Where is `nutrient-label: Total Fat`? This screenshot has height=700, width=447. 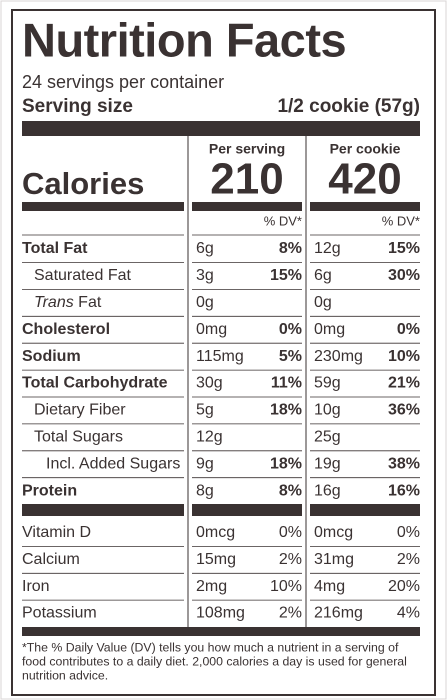 nutrient-label: Total Fat is located at coordinates (55, 248).